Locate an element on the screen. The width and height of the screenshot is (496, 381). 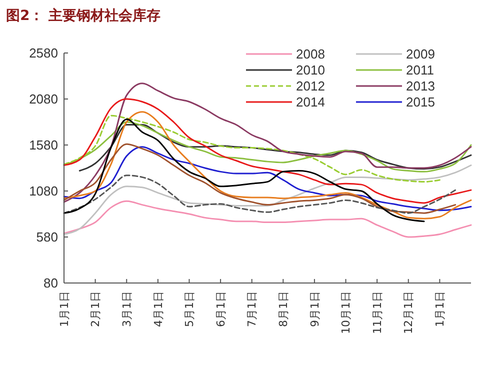
y-tick-label: 1580 is located at coordinates (43, 145).